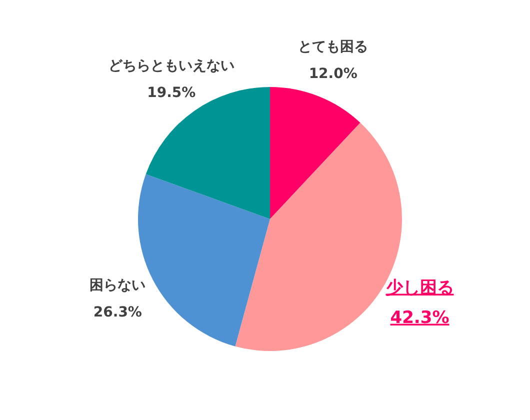 This screenshot has height=420, width=530. I want to click on data-label: 19.5%, so click(171, 93).